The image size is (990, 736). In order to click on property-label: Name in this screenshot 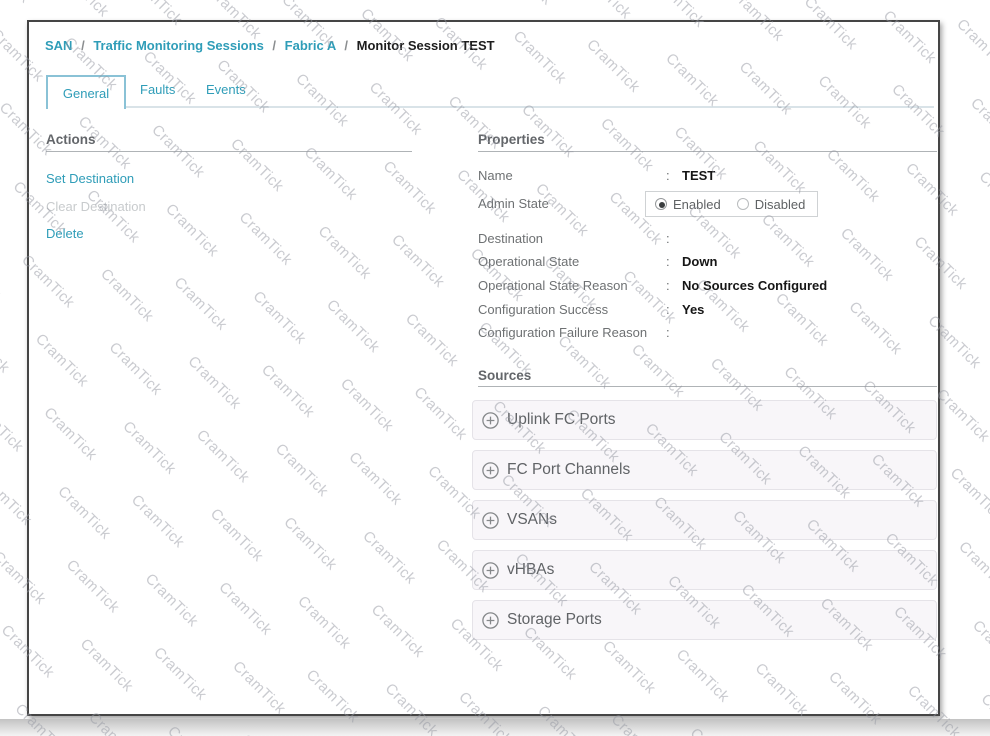, I will do `click(495, 175)`.